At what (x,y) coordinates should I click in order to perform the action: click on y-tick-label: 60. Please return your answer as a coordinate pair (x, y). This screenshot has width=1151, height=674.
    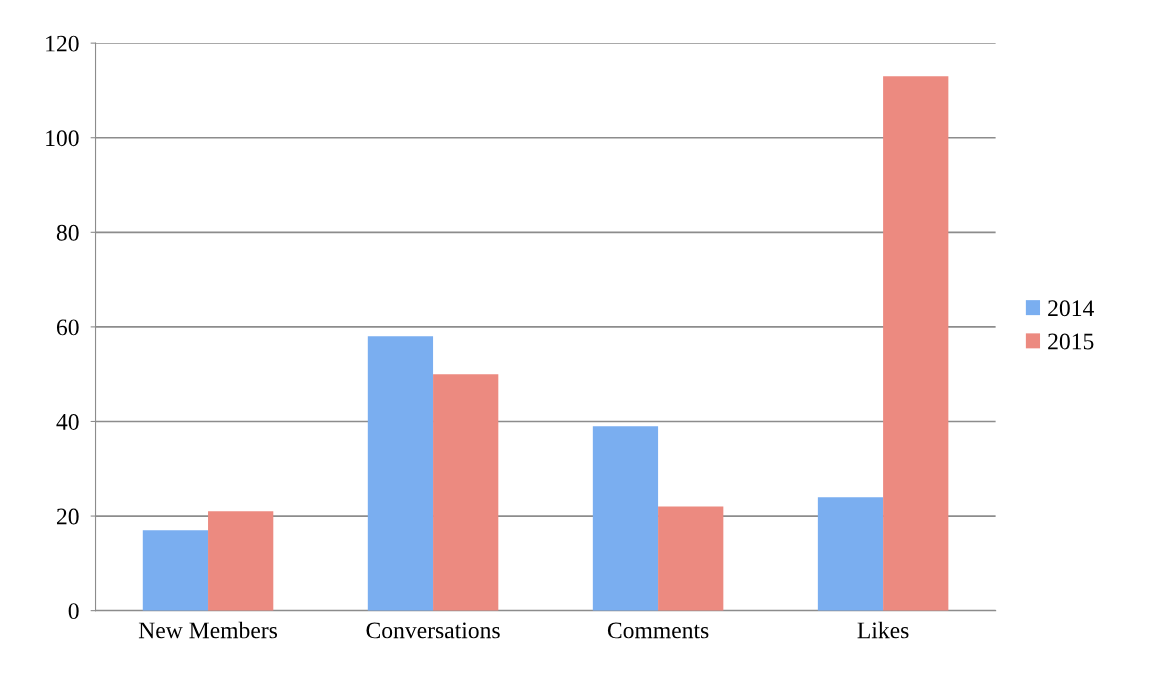
    Looking at the image, I should click on (67, 327).